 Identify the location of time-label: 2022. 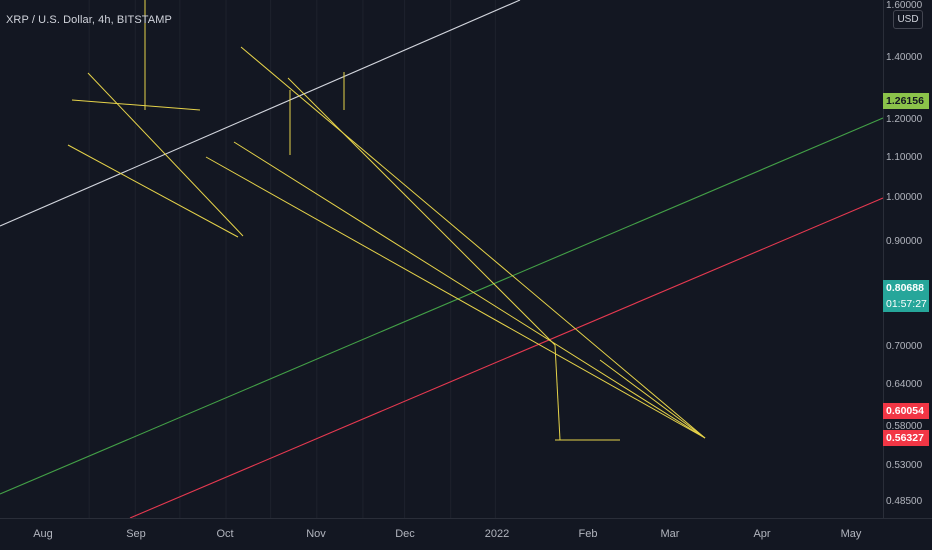
(497, 534).